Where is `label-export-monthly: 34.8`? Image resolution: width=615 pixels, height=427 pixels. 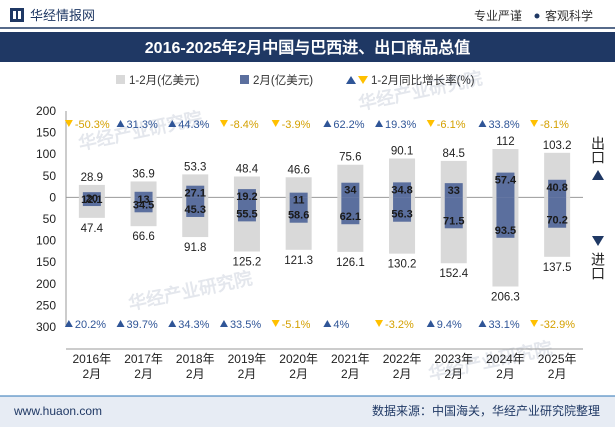
label-export-monthly: 34.8 is located at coordinates (401, 190).